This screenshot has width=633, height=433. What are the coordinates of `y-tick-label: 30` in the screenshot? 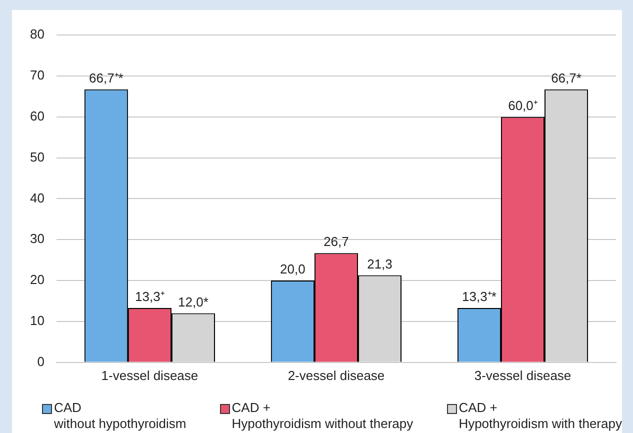 It's located at (37, 238).